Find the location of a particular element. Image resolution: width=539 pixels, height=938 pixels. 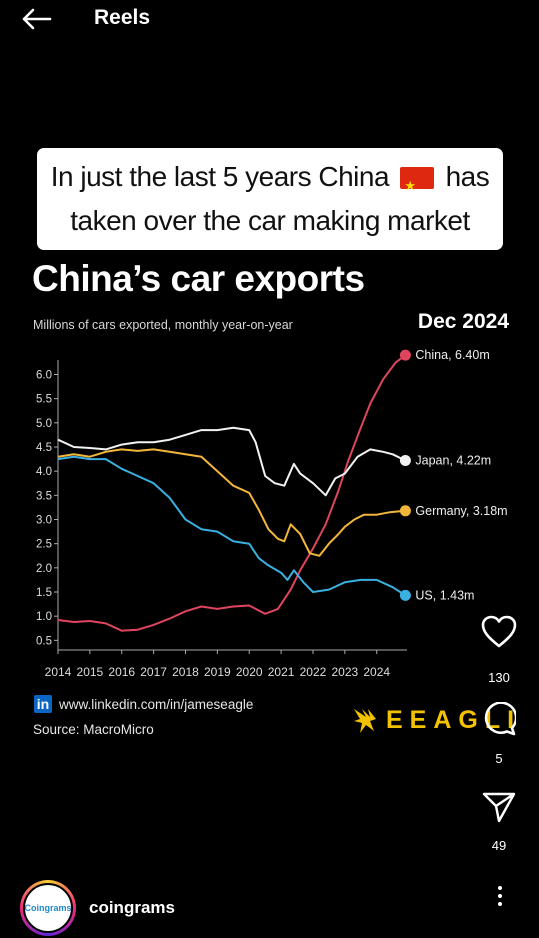

series-line-germany is located at coordinates (231, 502).